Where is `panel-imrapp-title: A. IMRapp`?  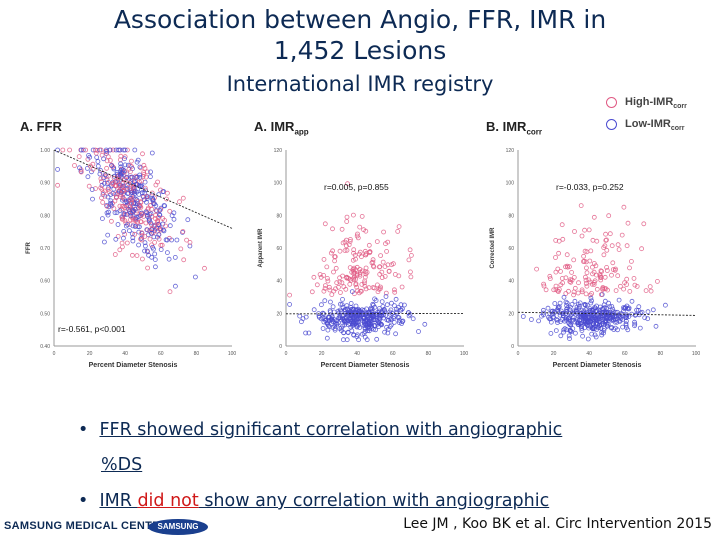 panel-imrapp-title: A. IMRapp is located at coordinates (281, 128).